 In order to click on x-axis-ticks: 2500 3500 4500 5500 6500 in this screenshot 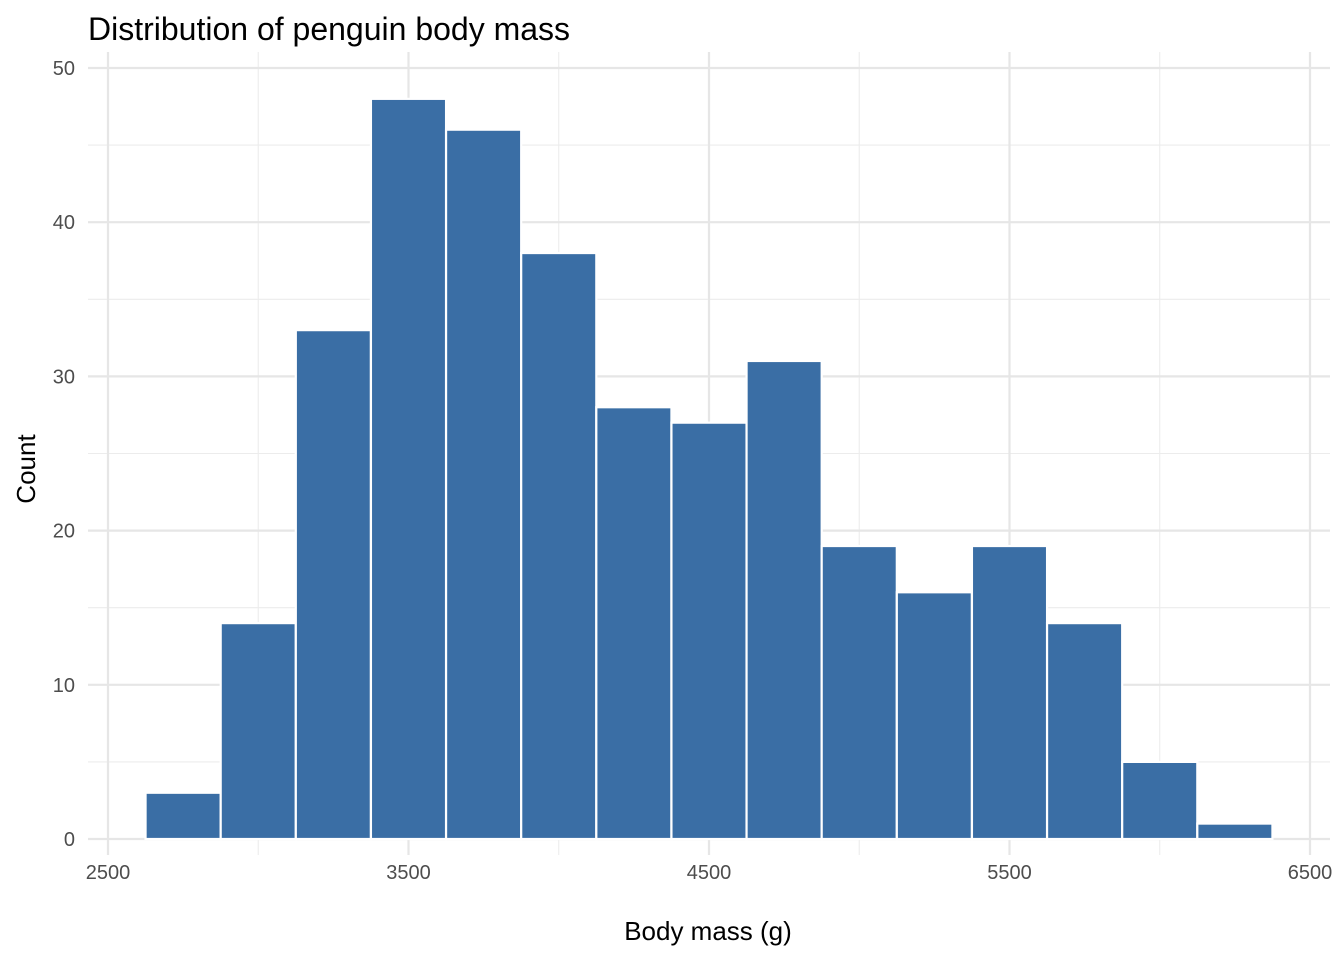, I will do `click(709, 873)`.